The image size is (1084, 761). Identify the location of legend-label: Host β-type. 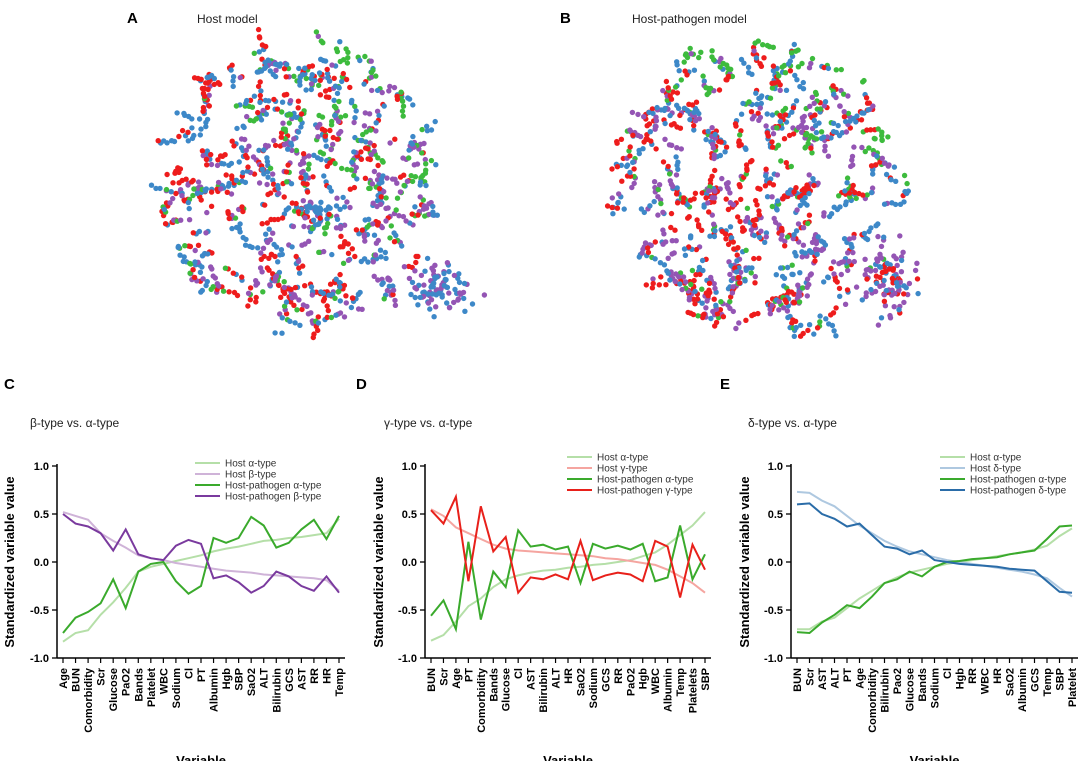
(251, 475).